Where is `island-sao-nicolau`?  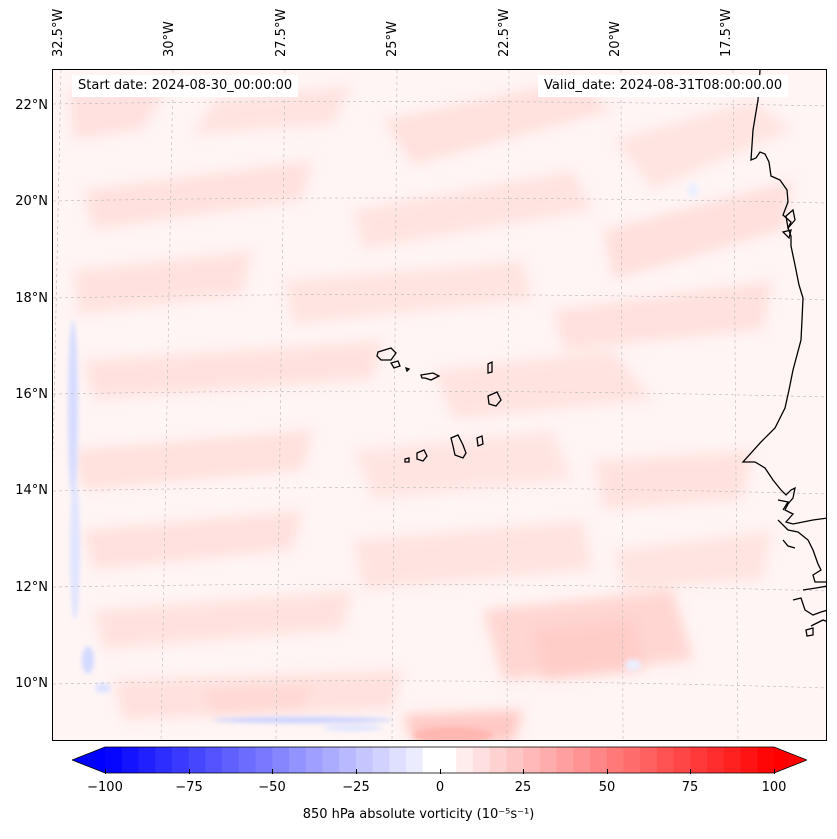
island-sao-nicolau is located at coordinates (430, 376).